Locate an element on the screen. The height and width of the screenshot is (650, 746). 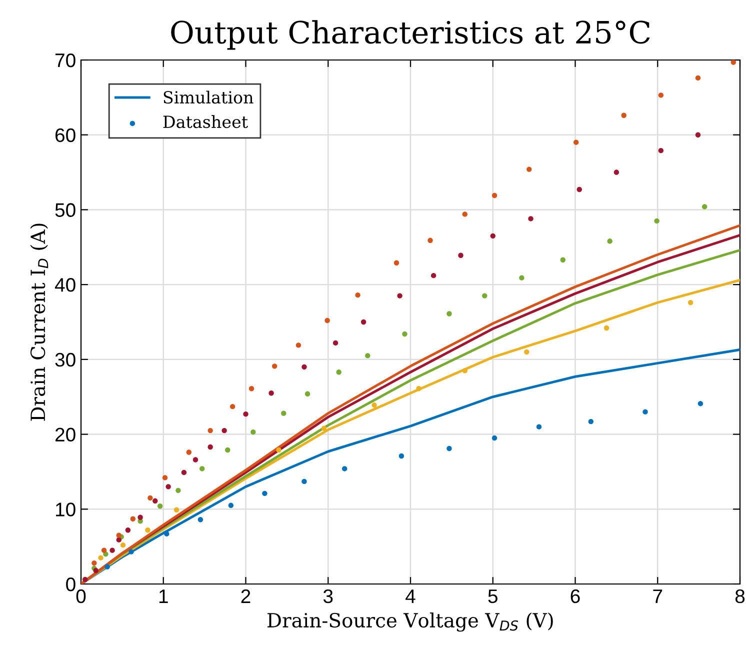
x-tick-label: 5 is located at coordinates (493, 597).